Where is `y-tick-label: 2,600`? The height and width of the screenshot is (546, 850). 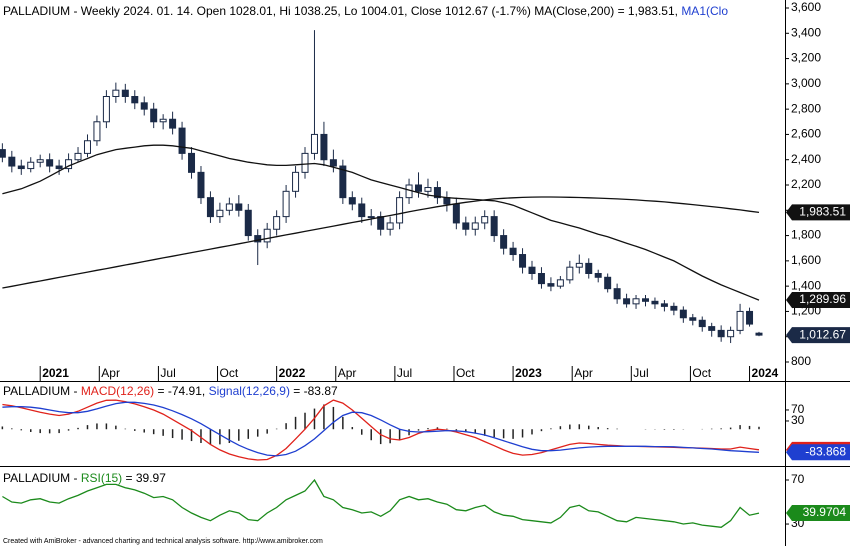
y-tick-label: 2,600 is located at coordinates (806, 134).